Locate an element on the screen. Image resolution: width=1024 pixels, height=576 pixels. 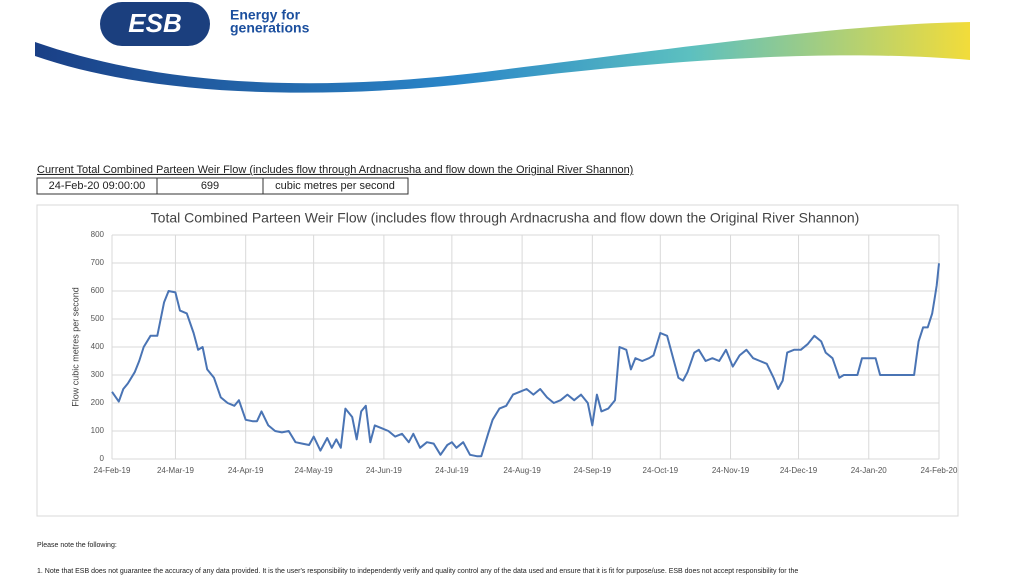
x-tick-label: 24-Jan-20 is located at coordinates (869, 470).